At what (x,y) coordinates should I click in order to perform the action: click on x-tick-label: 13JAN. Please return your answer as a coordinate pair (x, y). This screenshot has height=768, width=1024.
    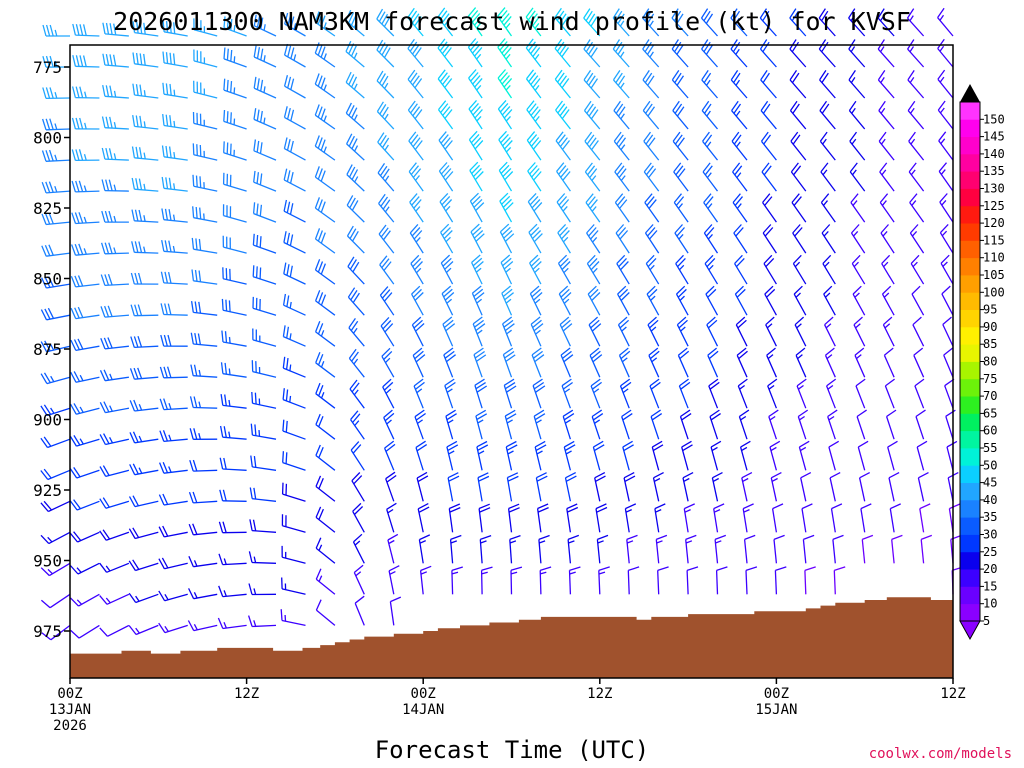
    Looking at the image, I should click on (70, 710).